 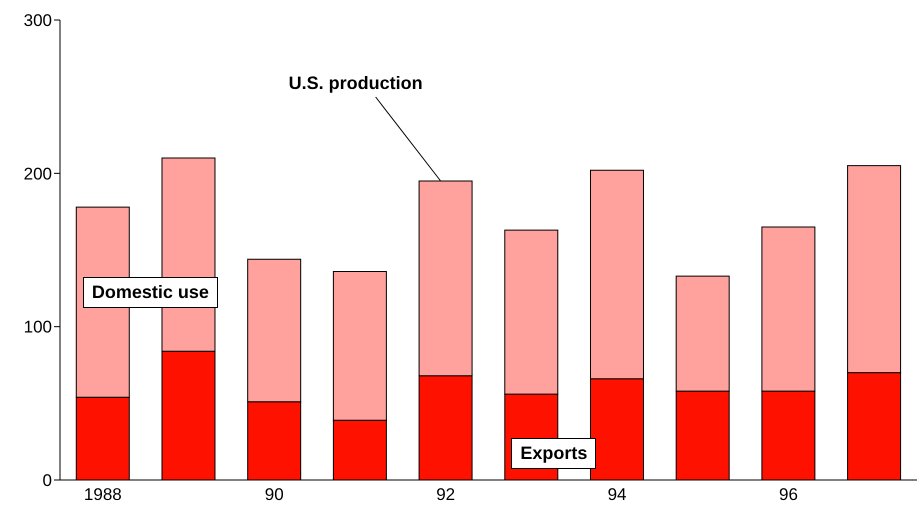 I want to click on x-tick-label: 96, so click(x=788, y=494).